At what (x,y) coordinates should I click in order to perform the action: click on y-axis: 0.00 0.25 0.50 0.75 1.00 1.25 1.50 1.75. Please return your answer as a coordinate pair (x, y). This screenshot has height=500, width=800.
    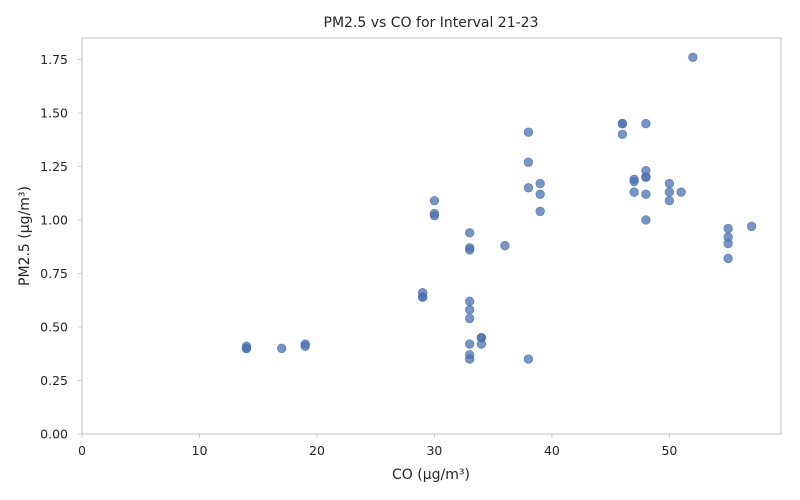
    Looking at the image, I should click on (61, 247).